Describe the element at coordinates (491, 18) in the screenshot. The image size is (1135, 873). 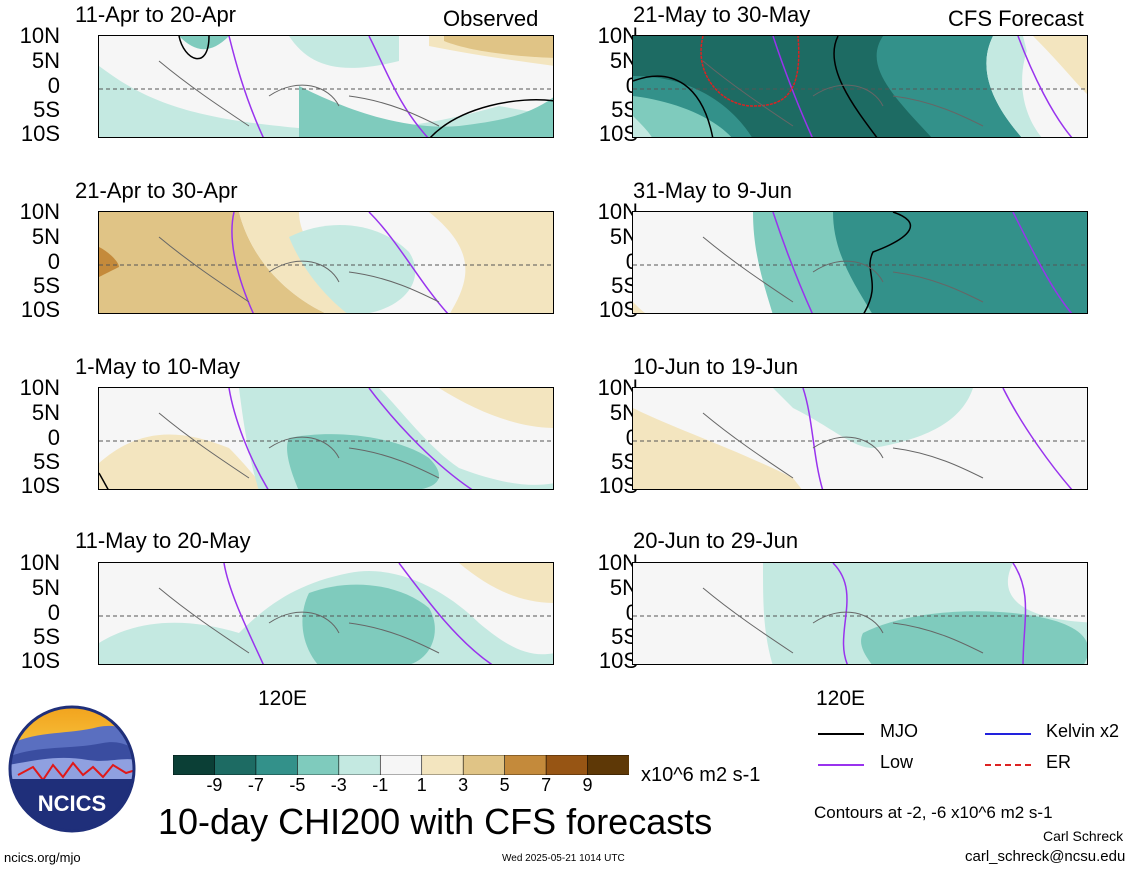
I see `observed-label: Observed` at that location.